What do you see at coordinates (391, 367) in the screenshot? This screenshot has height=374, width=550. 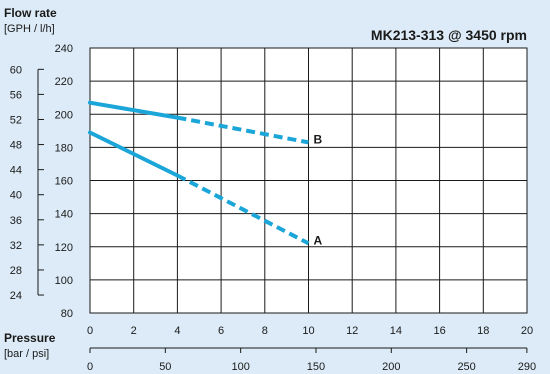 I see `x-tick-label-psi: 200` at bounding box center [391, 367].